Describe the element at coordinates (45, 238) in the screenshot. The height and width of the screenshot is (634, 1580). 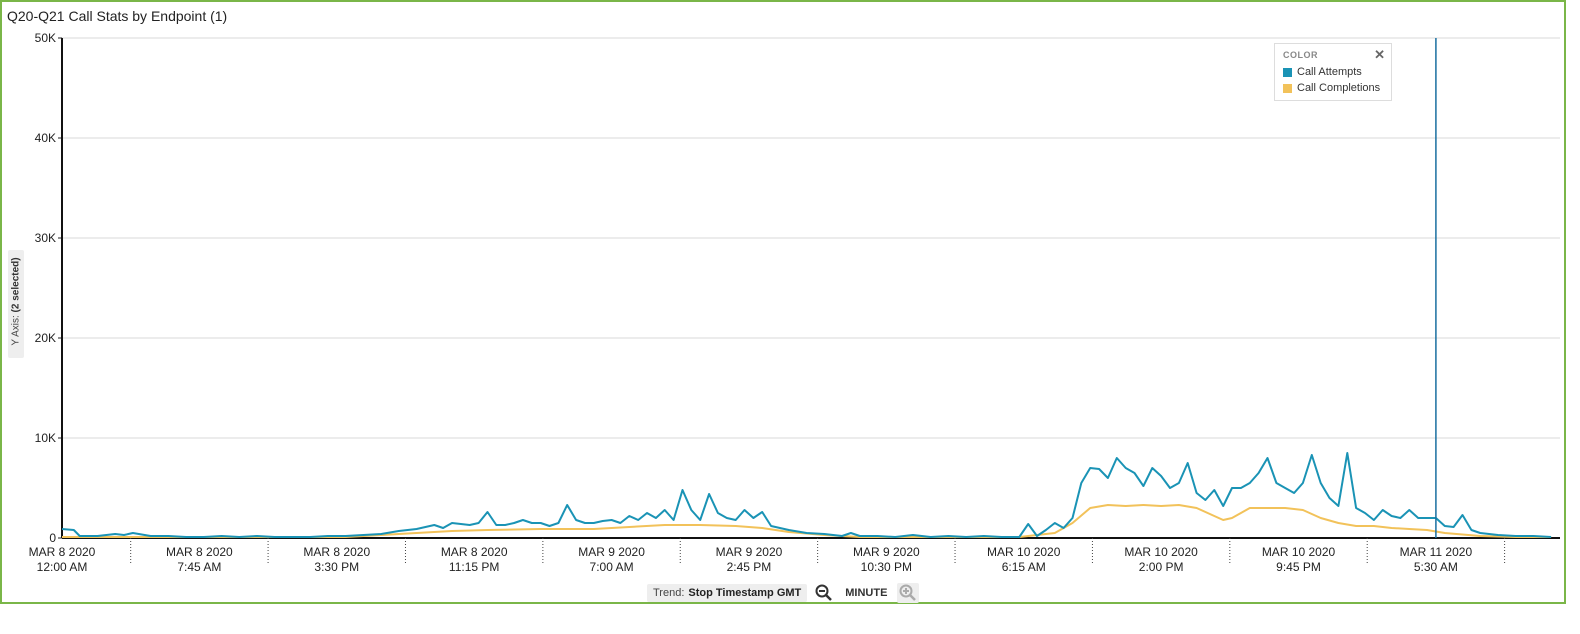
I see `y-tick-label: 30K` at that location.